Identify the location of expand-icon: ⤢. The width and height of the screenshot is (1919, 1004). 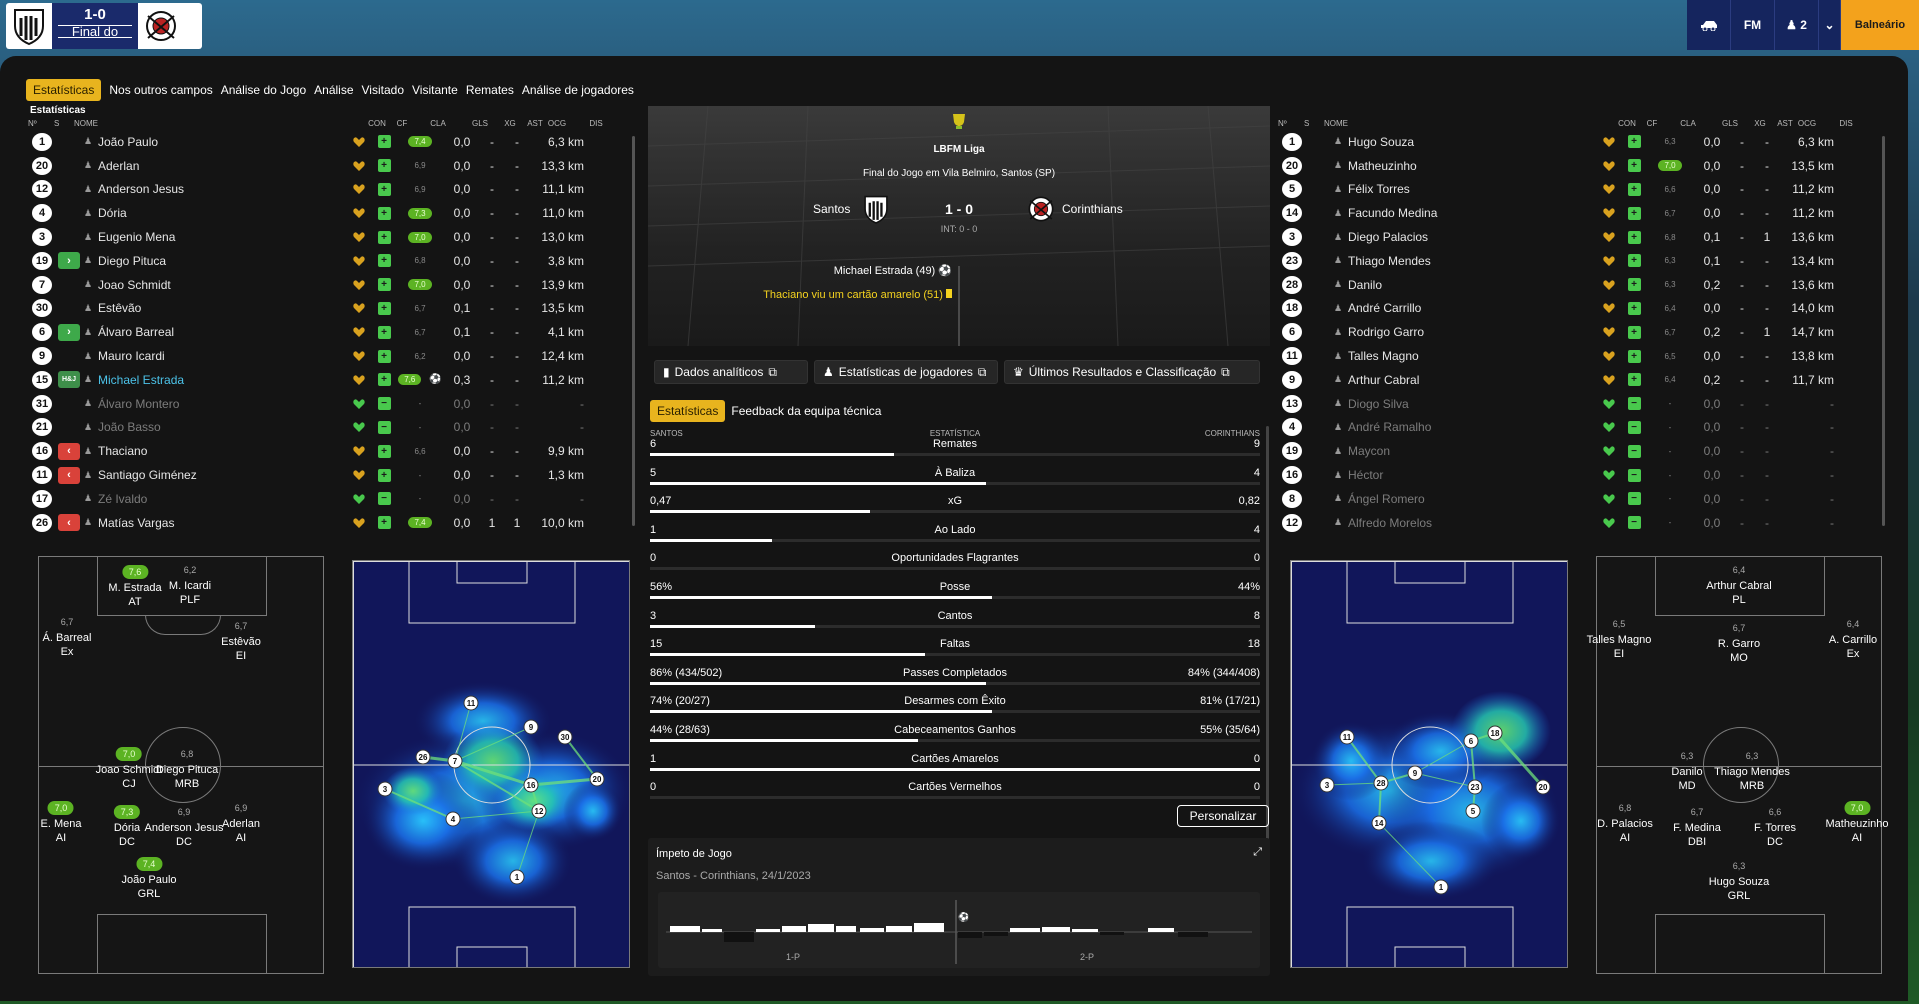
(1257, 852).